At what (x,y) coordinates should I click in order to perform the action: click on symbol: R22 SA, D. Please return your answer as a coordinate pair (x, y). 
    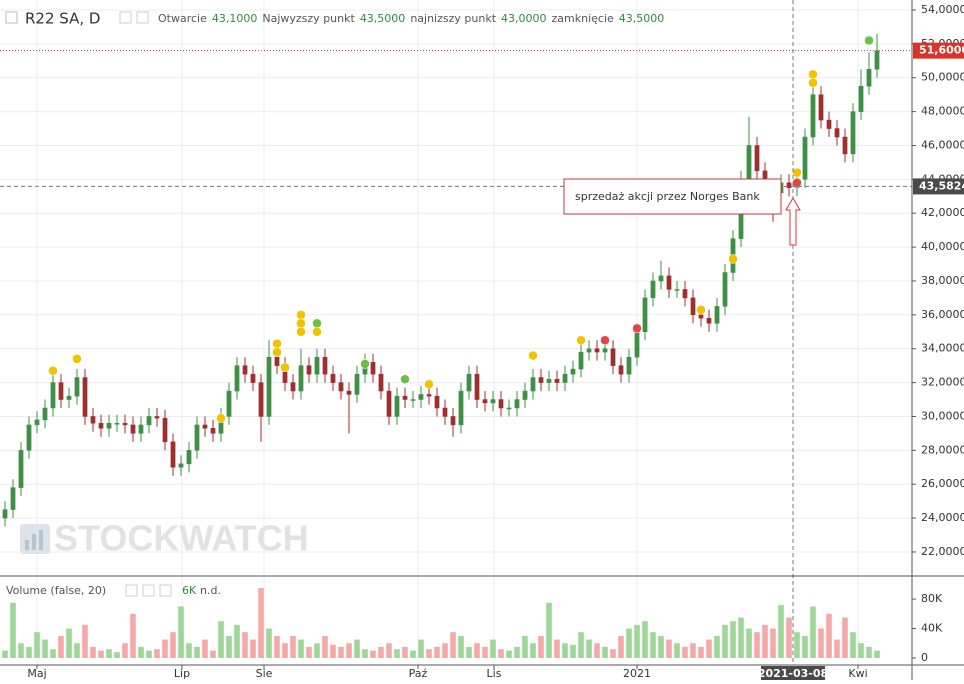
    Looking at the image, I should click on (62, 19).